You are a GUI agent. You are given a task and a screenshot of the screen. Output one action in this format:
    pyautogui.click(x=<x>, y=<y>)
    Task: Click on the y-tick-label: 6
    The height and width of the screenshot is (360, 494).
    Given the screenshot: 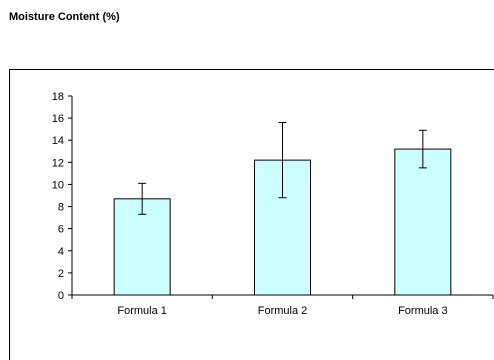 What is the action you would take?
    pyautogui.click(x=61, y=230)
    